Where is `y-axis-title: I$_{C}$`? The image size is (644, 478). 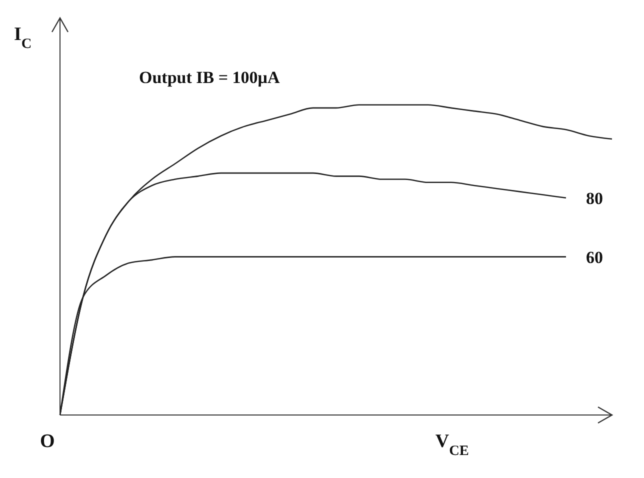
y-axis-title: I$_{C}$ is located at coordinates (23, 38).